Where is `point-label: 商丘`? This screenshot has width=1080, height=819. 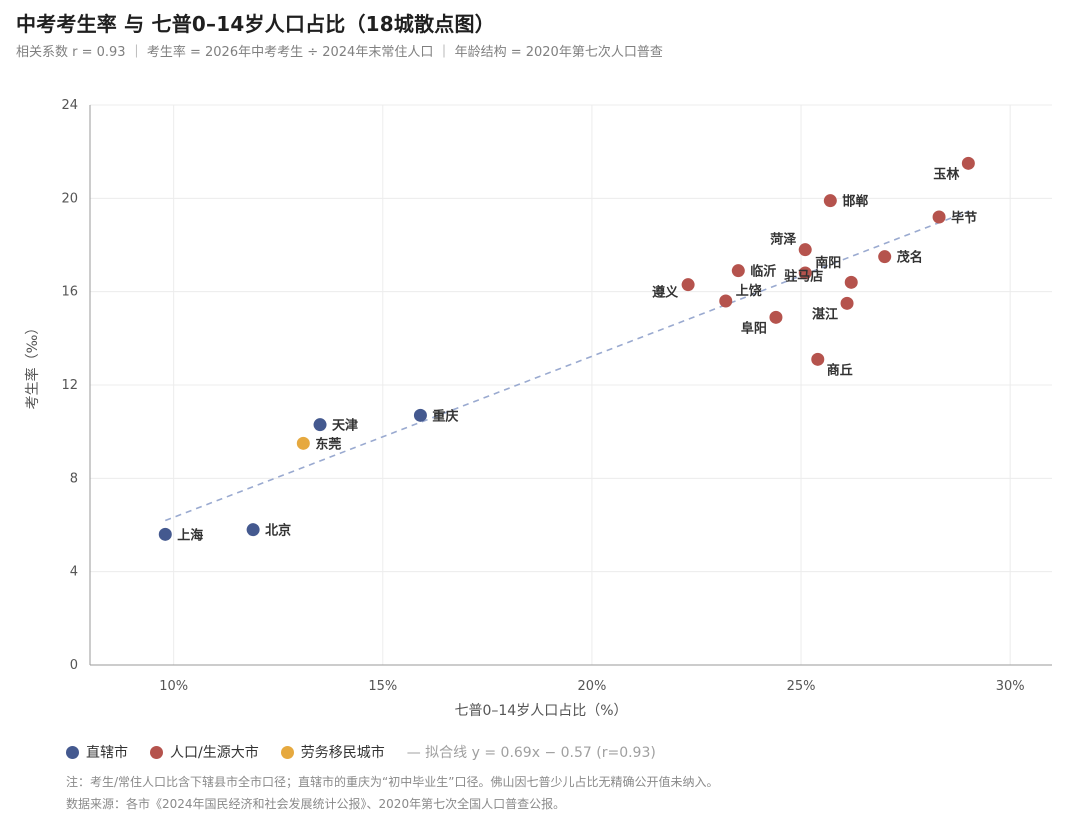 point-label: 商丘 is located at coordinates (840, 370).